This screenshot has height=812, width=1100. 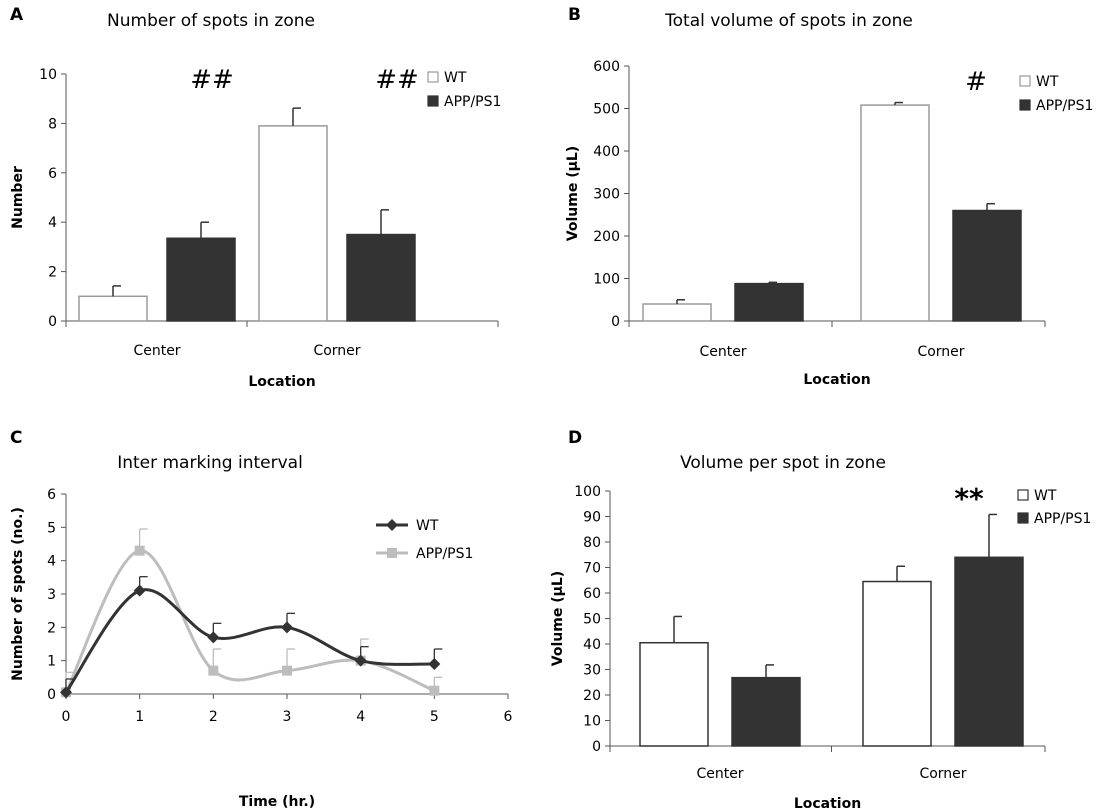 I want to click on y-tick-label: 600, so click(x=606, y=67).